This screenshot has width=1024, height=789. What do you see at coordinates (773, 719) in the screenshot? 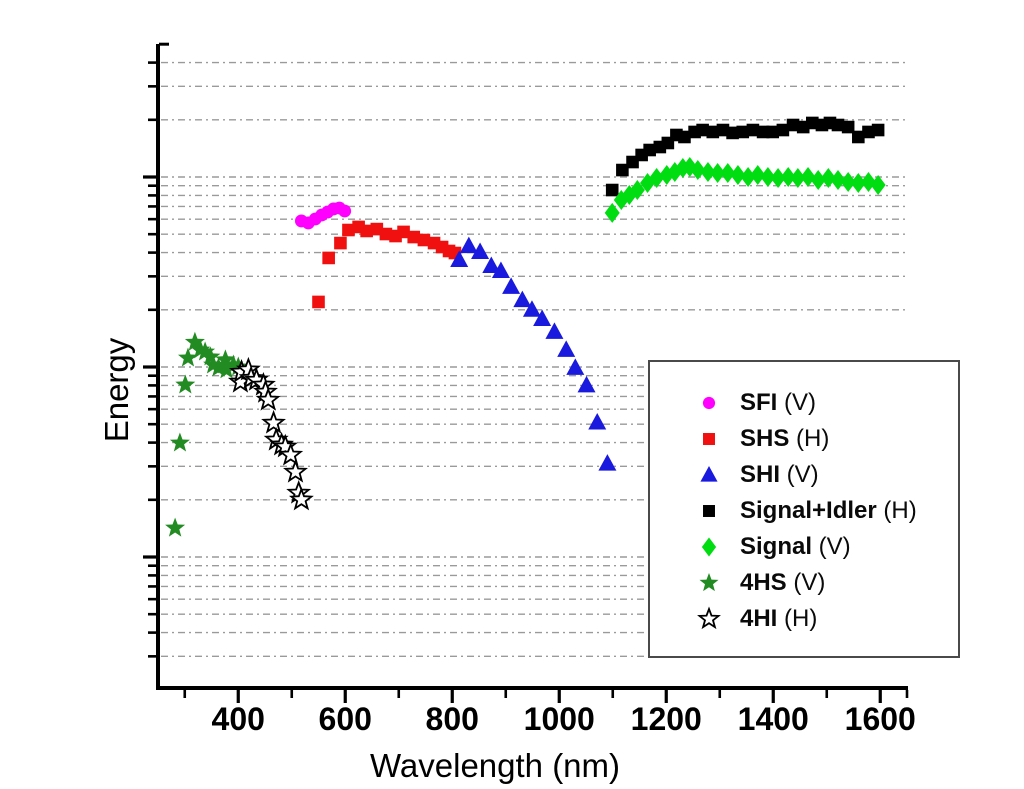
I see `x-tick-label: 1400` at bounding box center [773, 719].